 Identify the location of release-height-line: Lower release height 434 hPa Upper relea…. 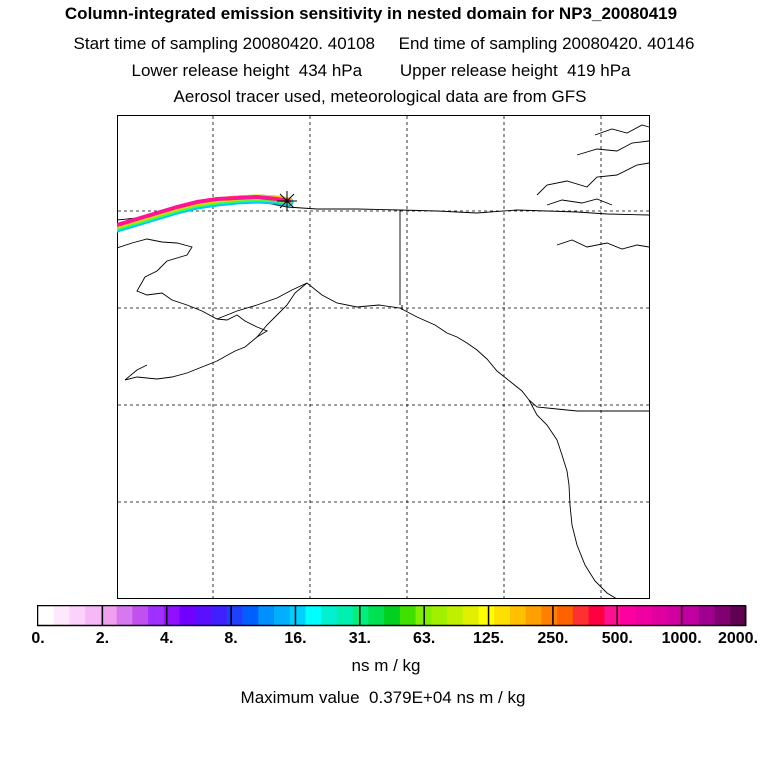
(381, 70).